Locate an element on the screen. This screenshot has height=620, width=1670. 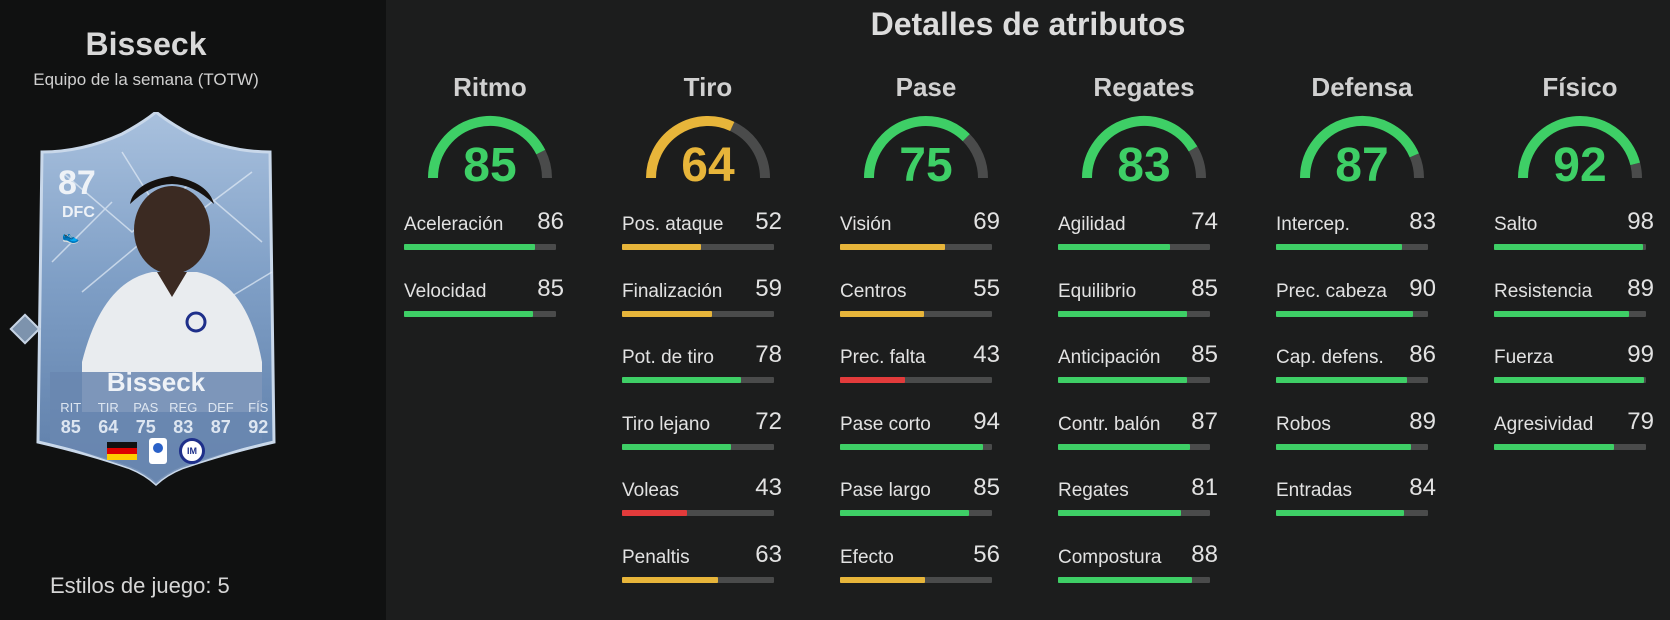
attribute-label: Anticipación is located at coordinates (1109, 357).